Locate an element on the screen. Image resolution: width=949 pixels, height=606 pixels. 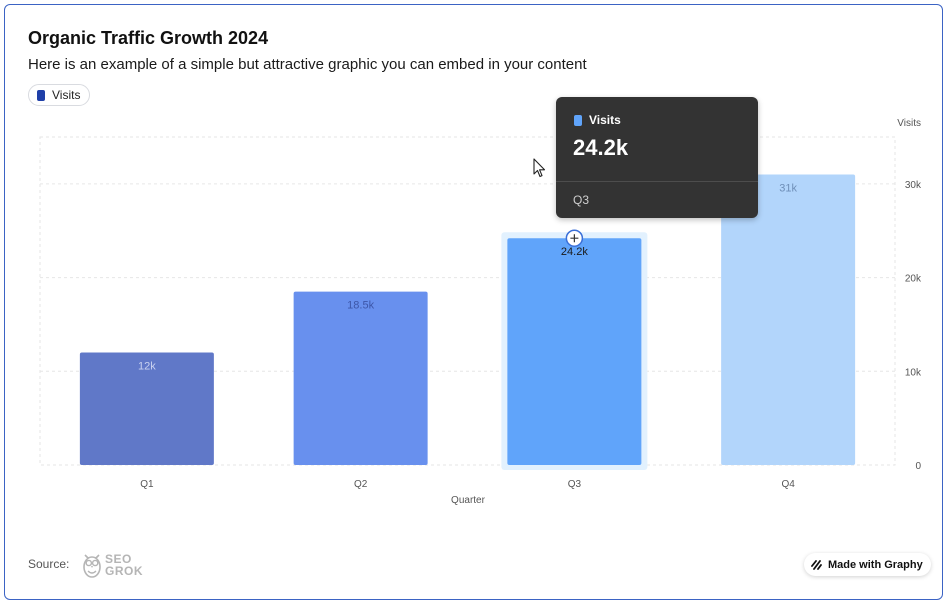
y-tick-label: 30k is located at coordinates (913, 185).